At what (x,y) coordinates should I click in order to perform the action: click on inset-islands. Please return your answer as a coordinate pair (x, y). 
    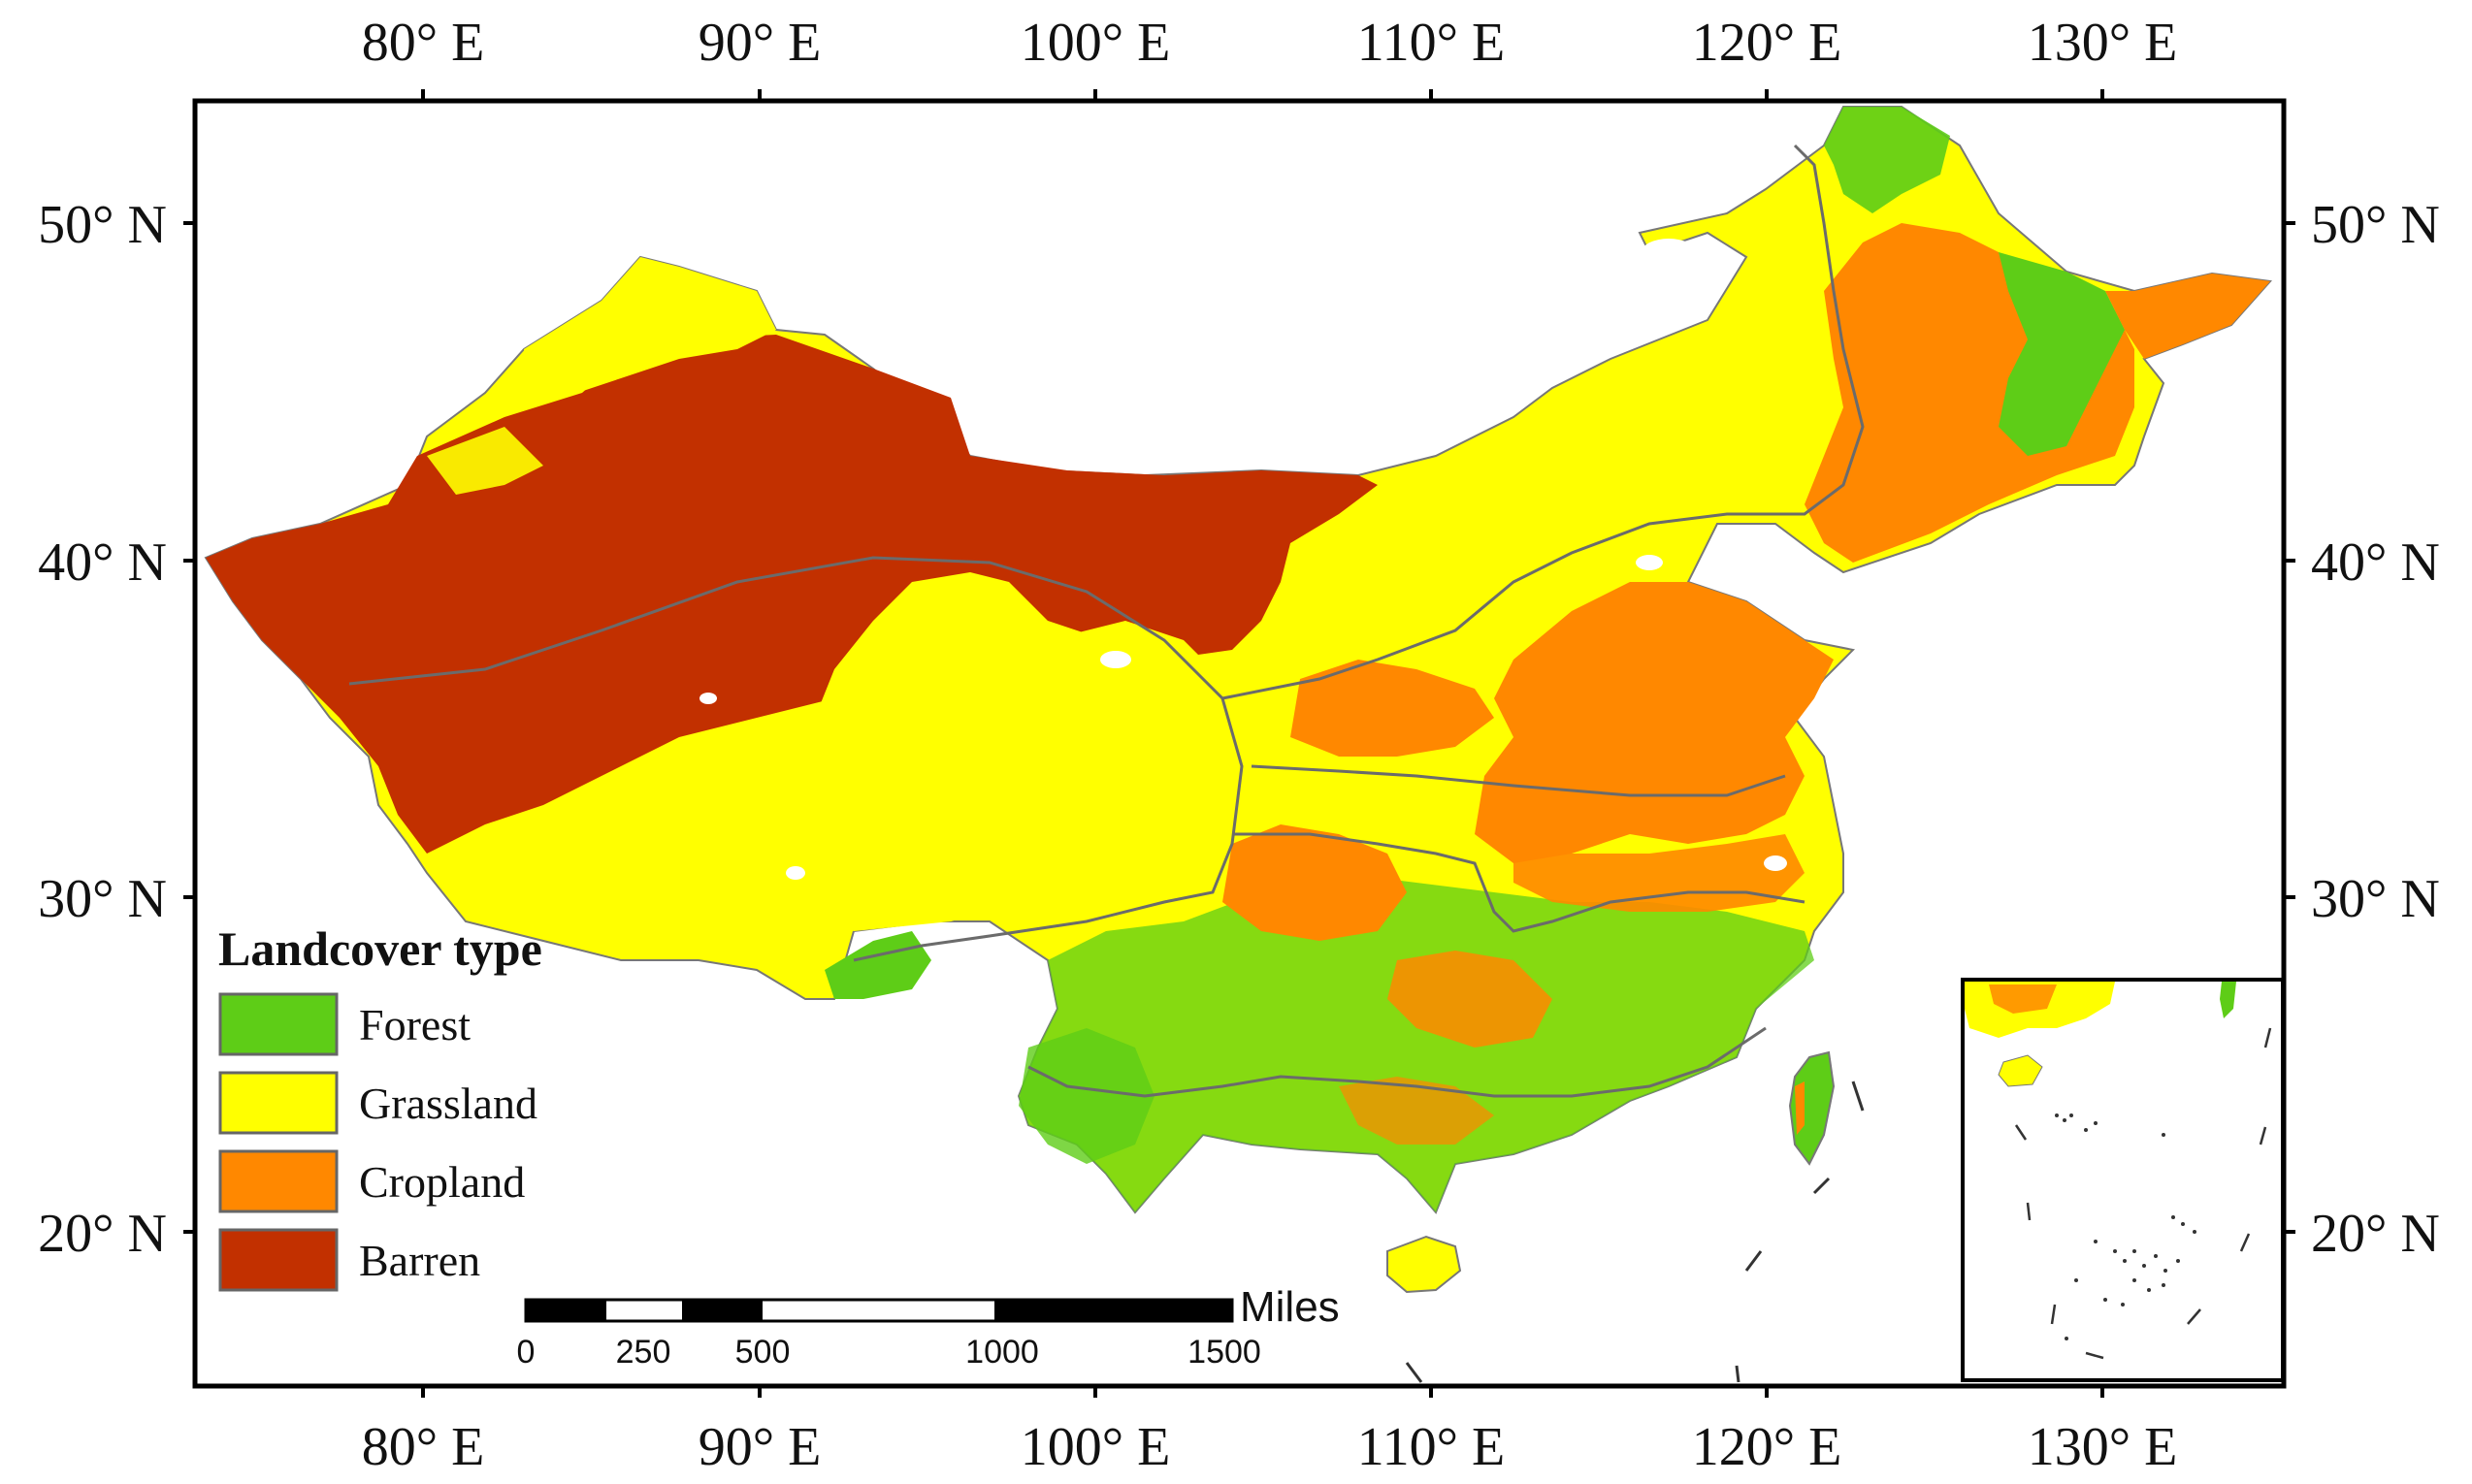
    Looking at the image, I should click on (2125, 1226).